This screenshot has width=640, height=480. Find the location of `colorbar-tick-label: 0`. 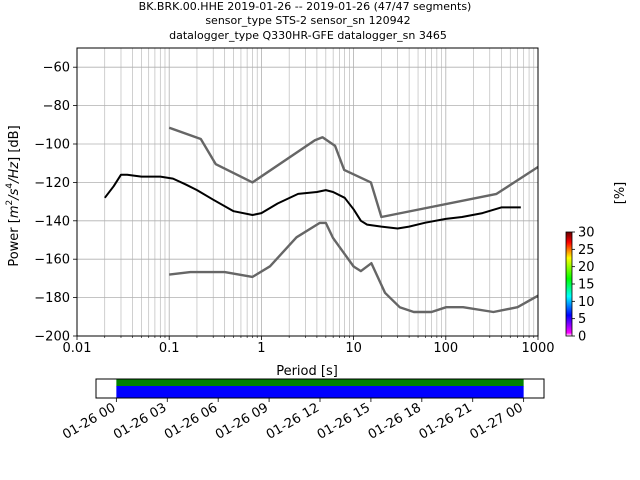

colorbar-tick-label: 0 is located at coordinates (582, 337).